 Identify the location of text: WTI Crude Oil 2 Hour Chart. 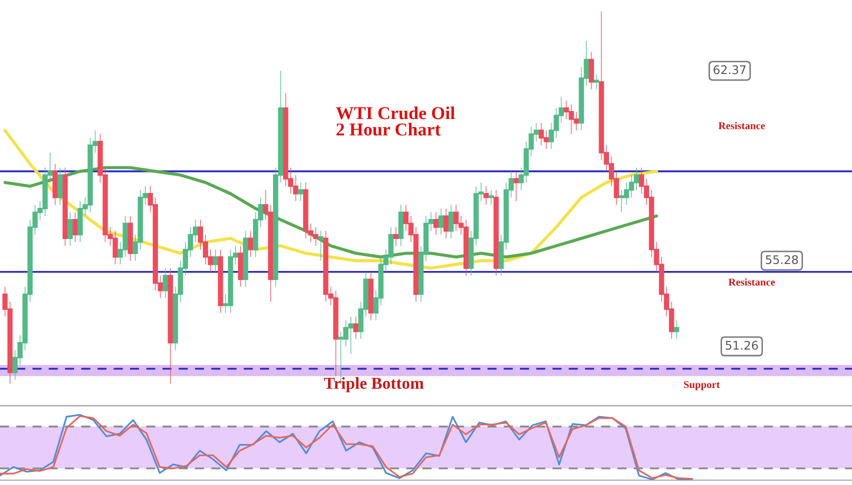
(395, 121).